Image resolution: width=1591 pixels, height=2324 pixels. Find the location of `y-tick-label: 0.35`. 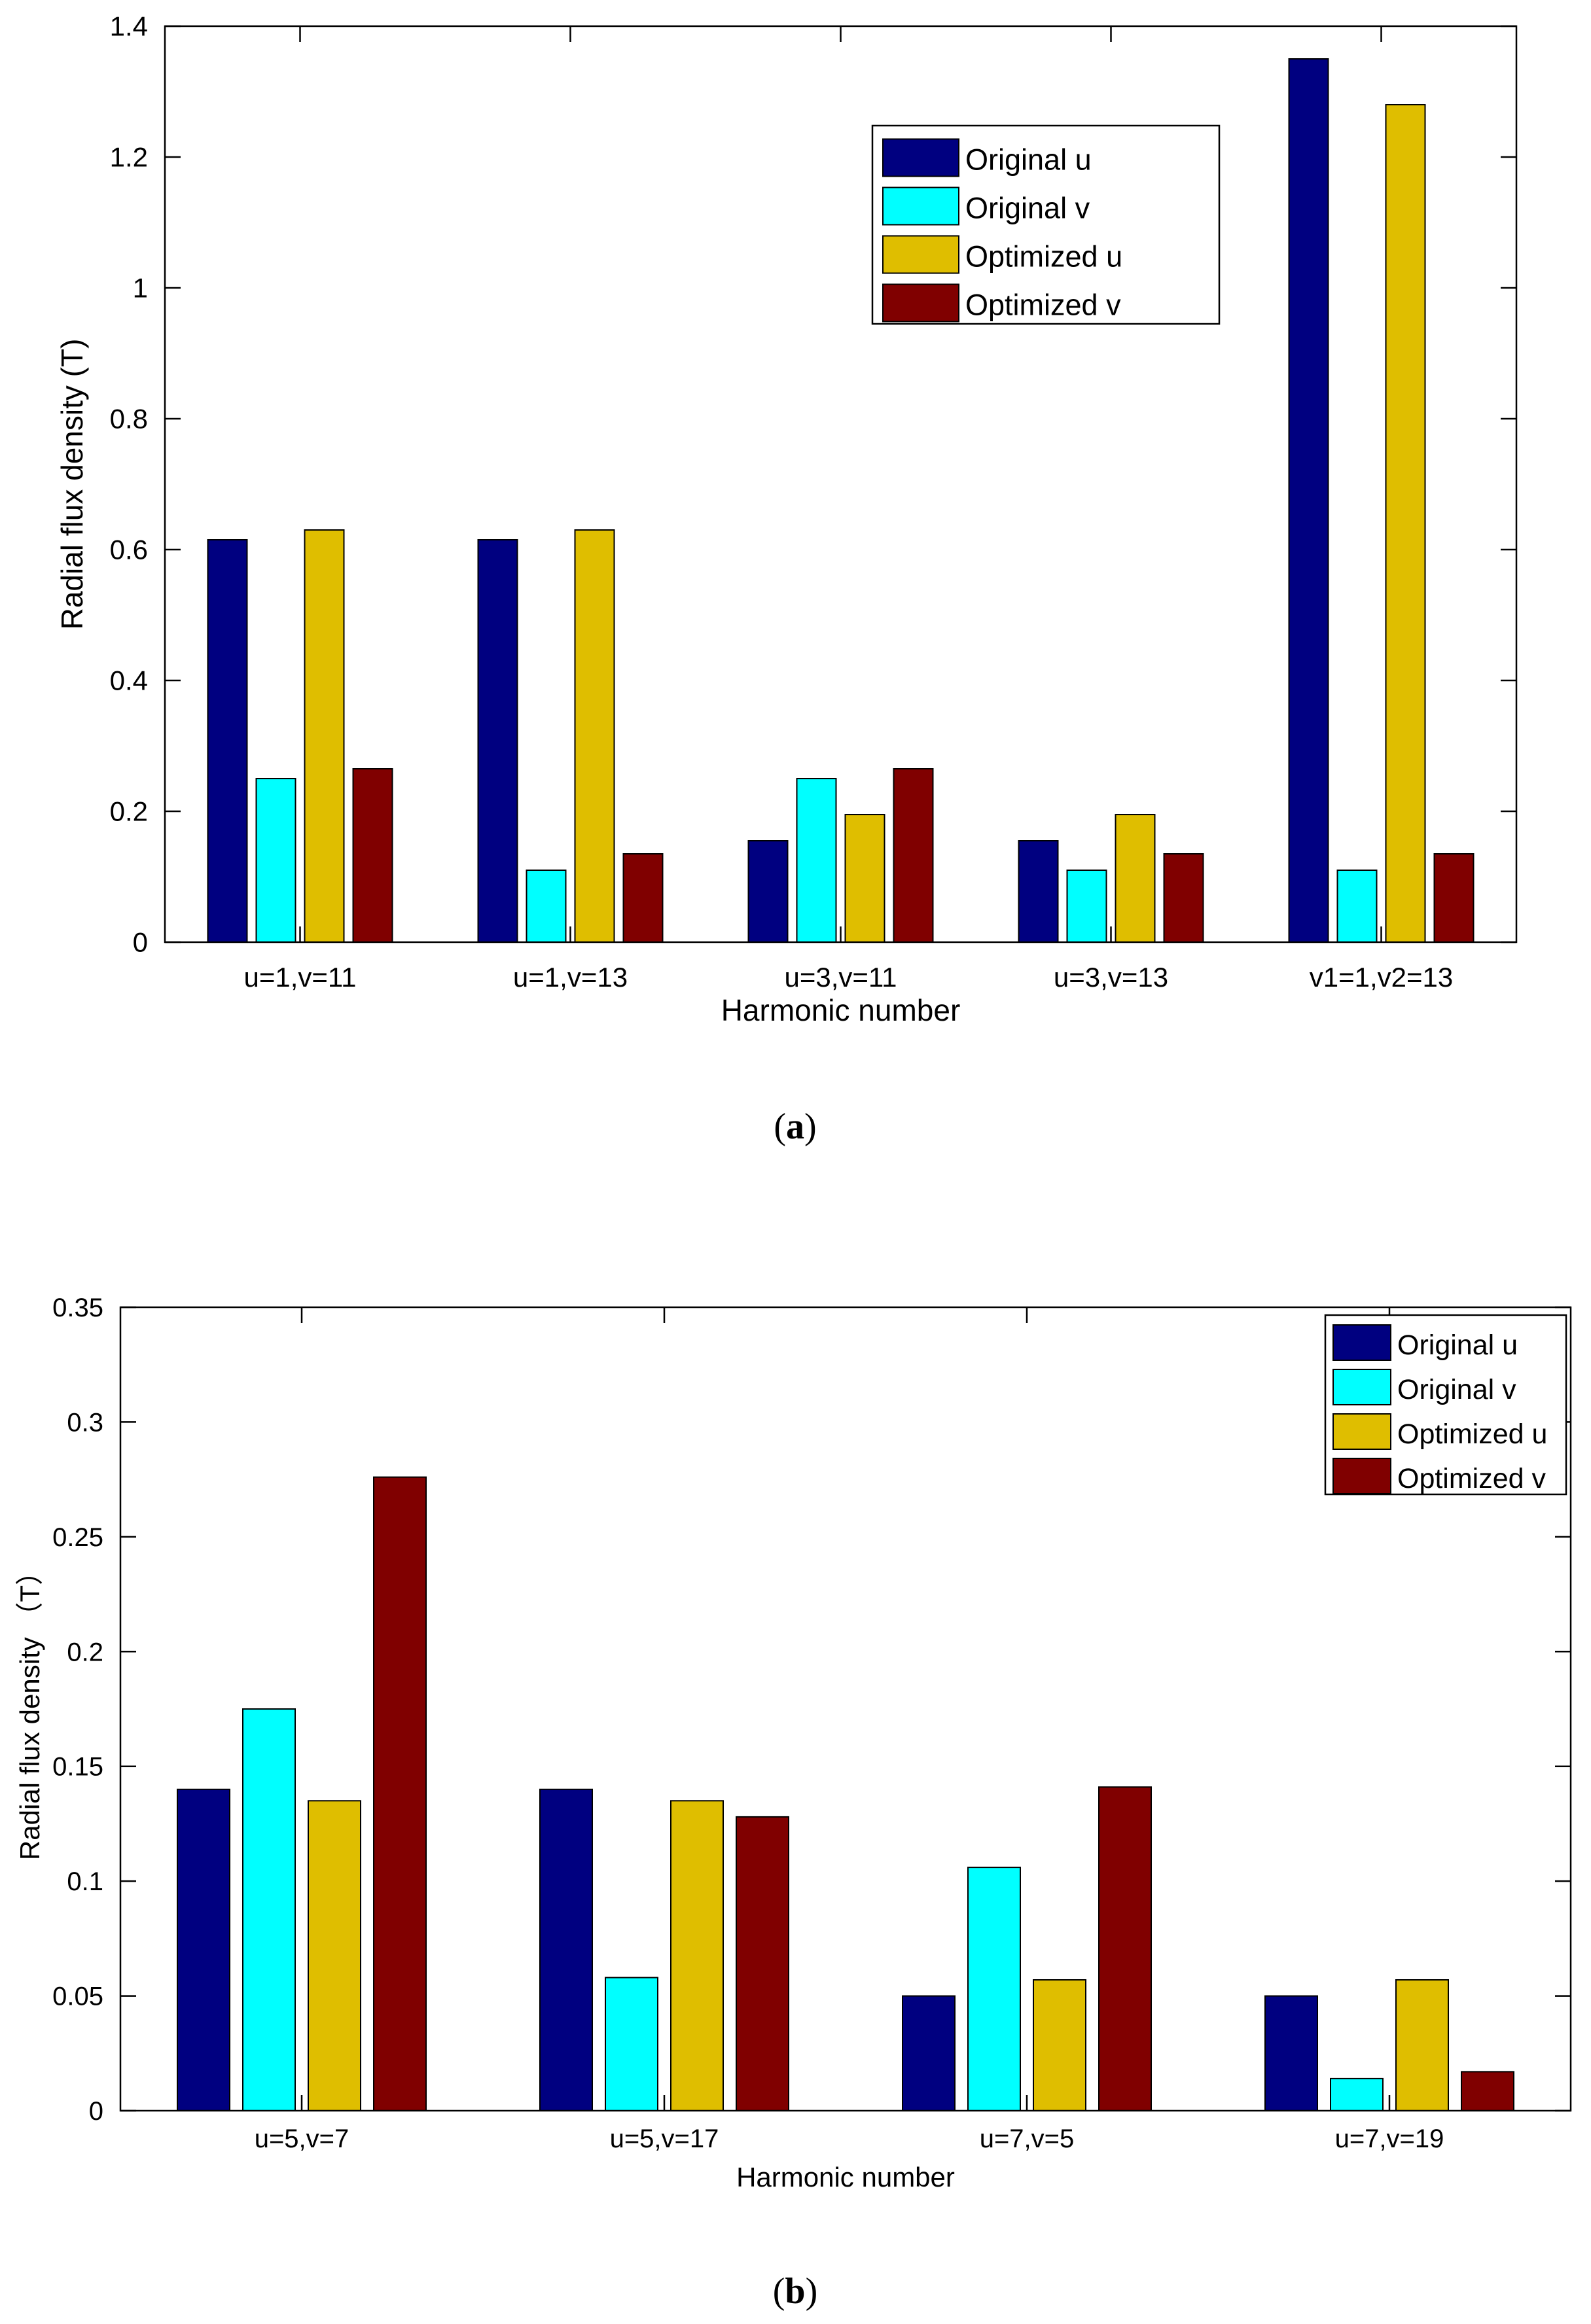

y-tick-label: 0.35 is located at coordinates (77, 1308).